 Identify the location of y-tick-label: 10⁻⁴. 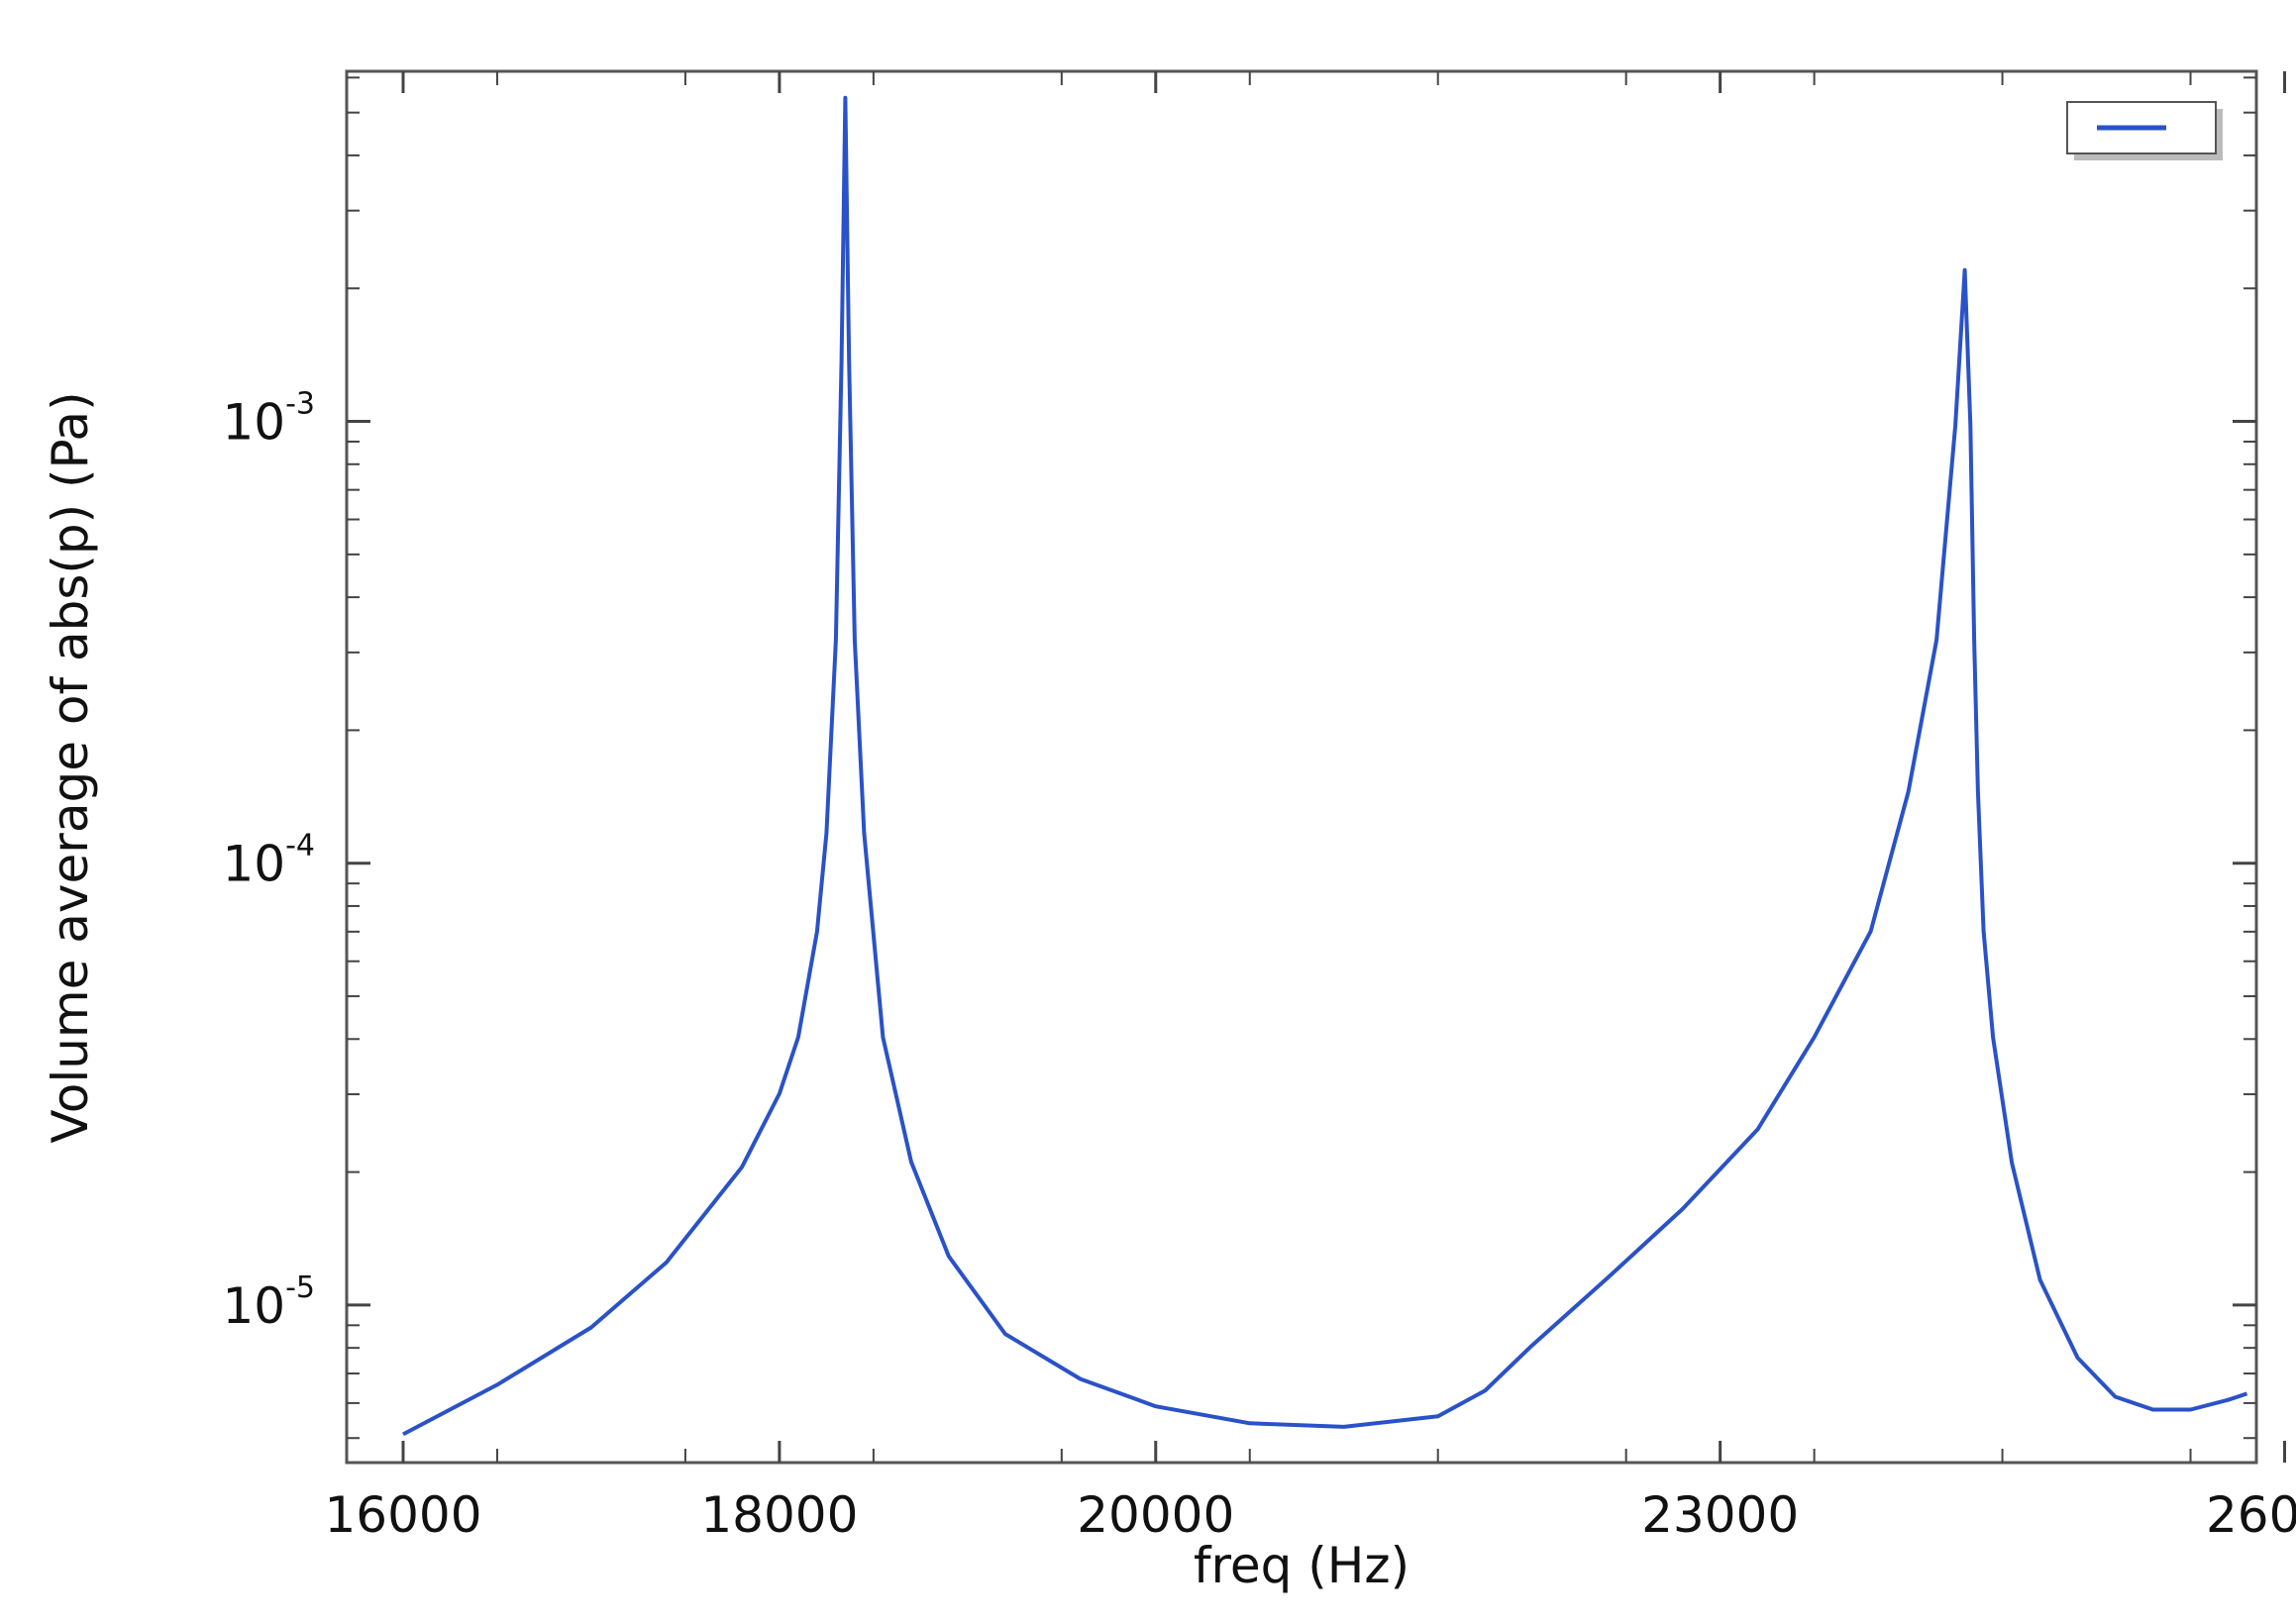
(268, 861).